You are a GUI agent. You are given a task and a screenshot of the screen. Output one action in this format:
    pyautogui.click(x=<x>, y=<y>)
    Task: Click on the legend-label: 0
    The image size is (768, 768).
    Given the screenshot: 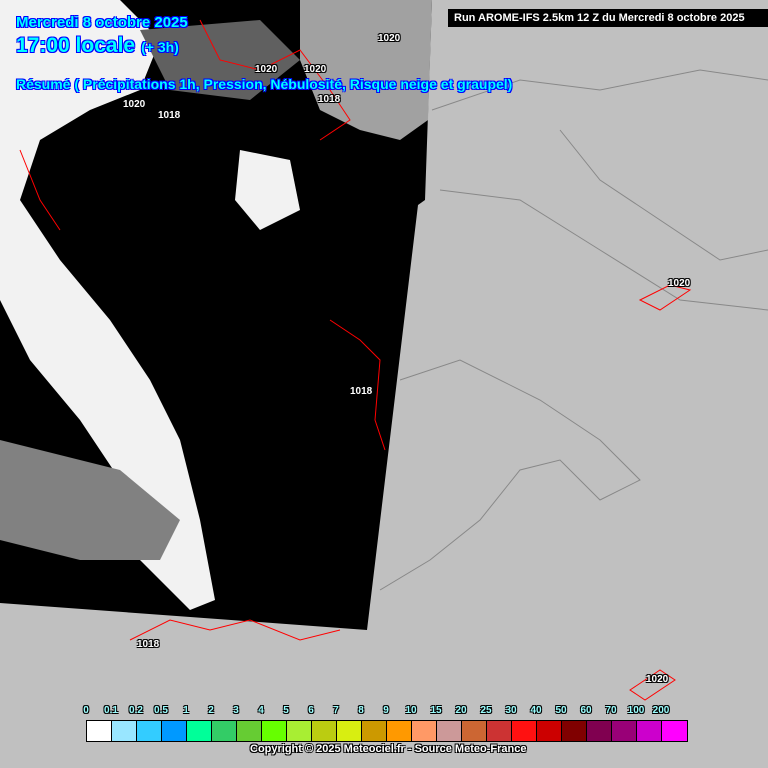 What is the action you would take?
    pyautogui.click(x=86, y=710)
    